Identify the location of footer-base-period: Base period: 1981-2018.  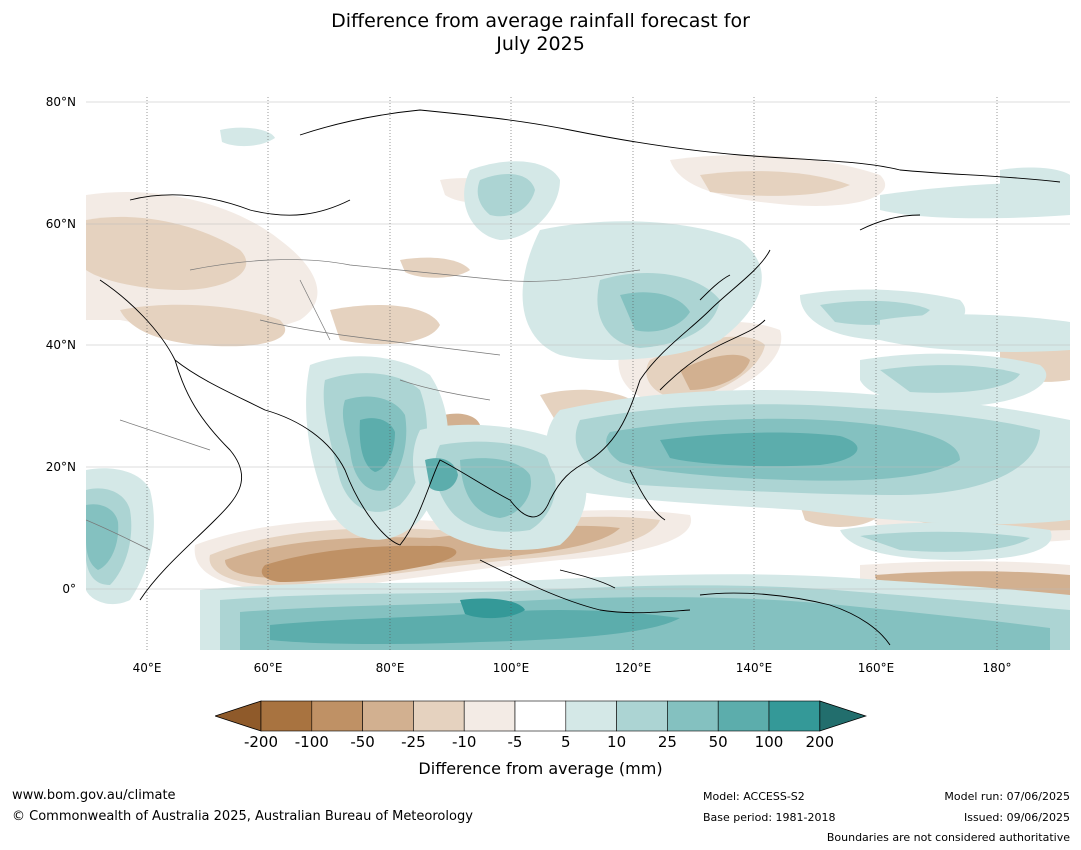
(769, 817).